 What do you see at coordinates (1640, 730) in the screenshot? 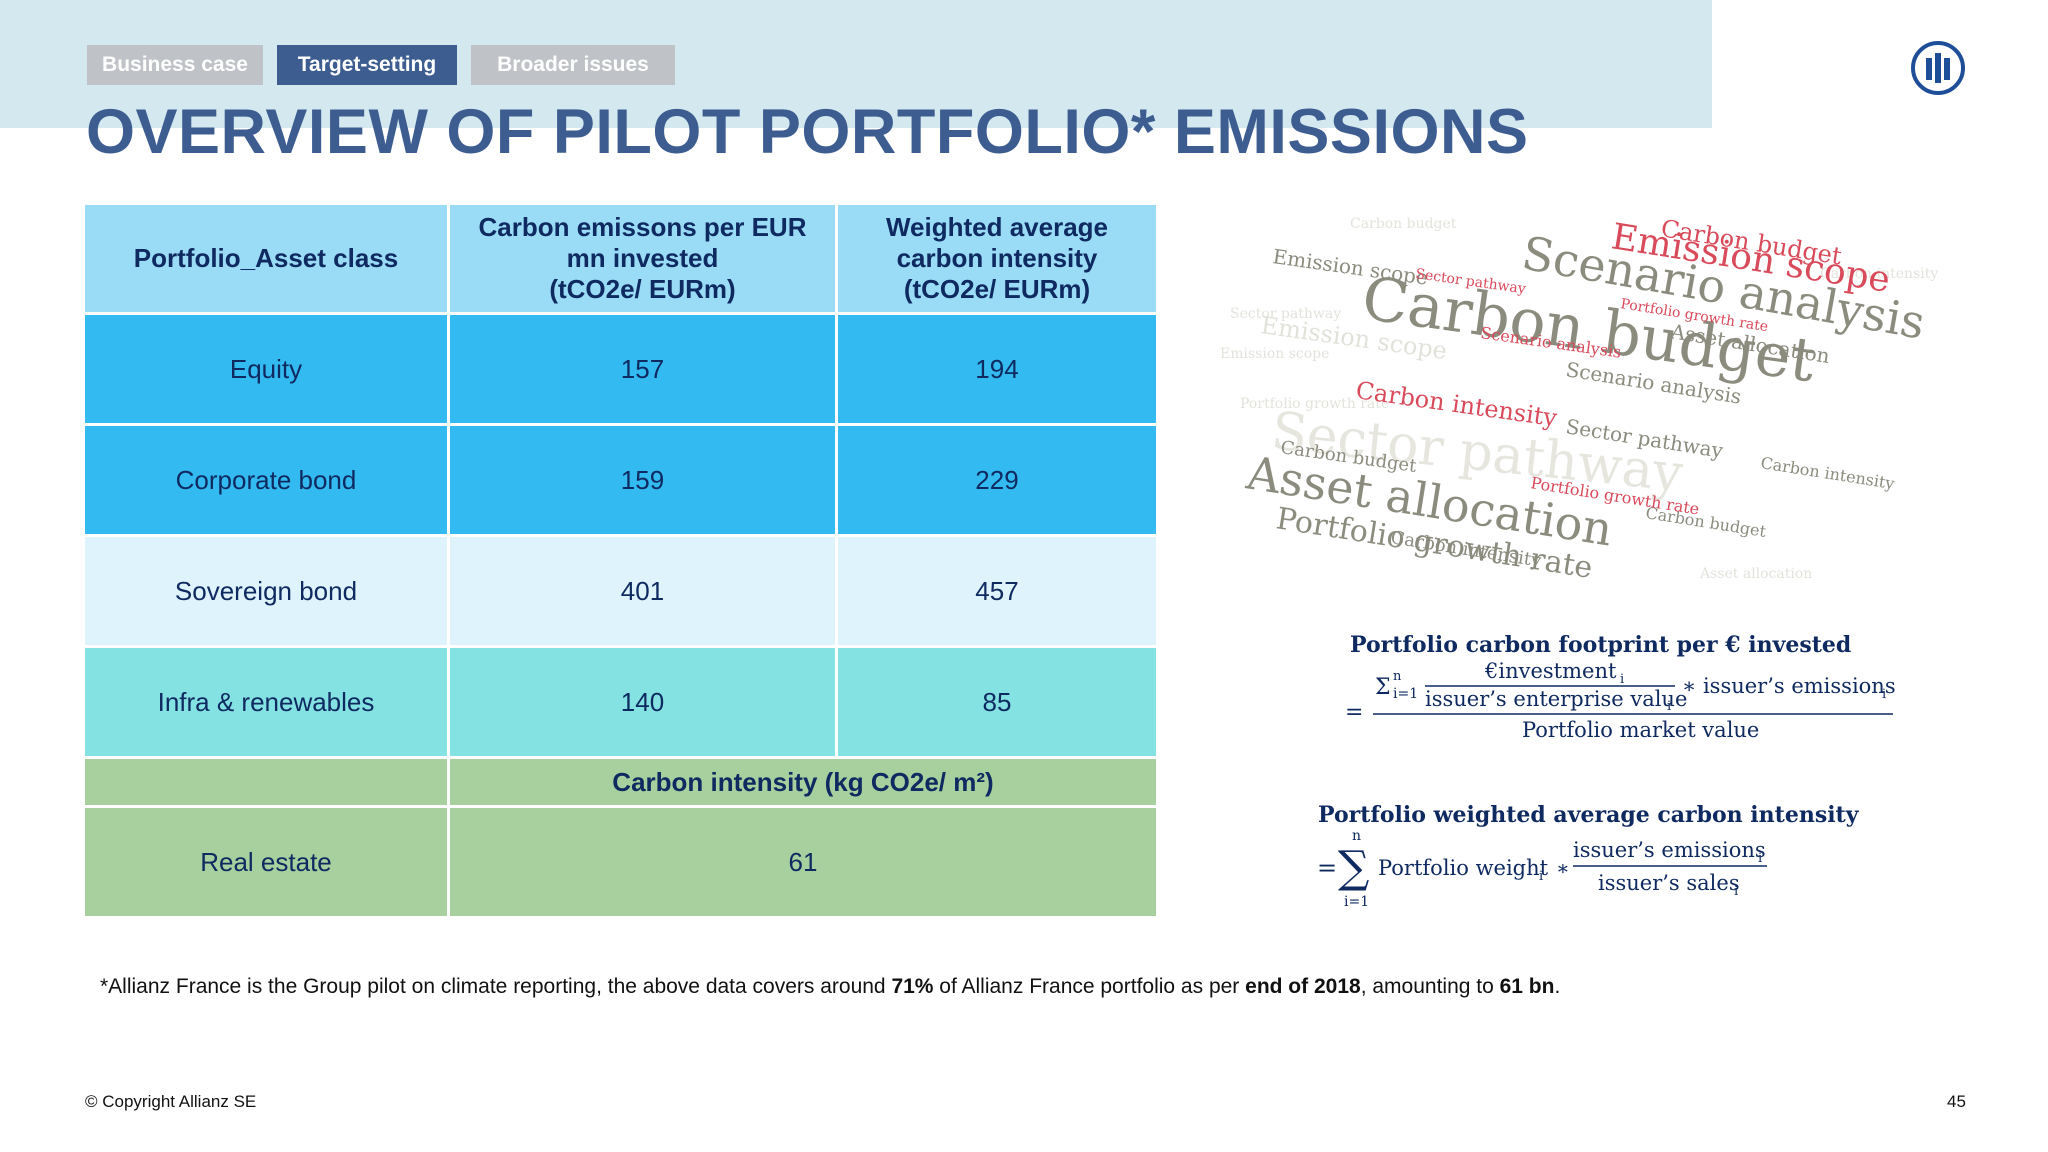
I see `portfolio-market-value: Portfolio market value` at bounding box center [1640, 730].